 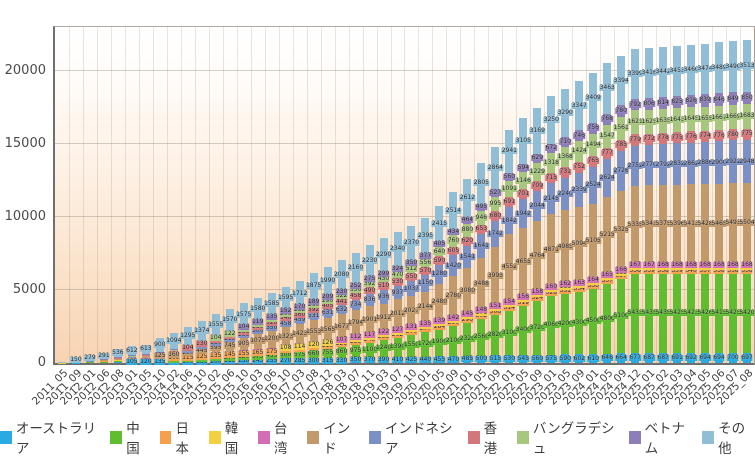 What do you see at coordinates (467, 230) in the screenshot?
I see `bar-segment: 880` at bounding box center [467, 230].